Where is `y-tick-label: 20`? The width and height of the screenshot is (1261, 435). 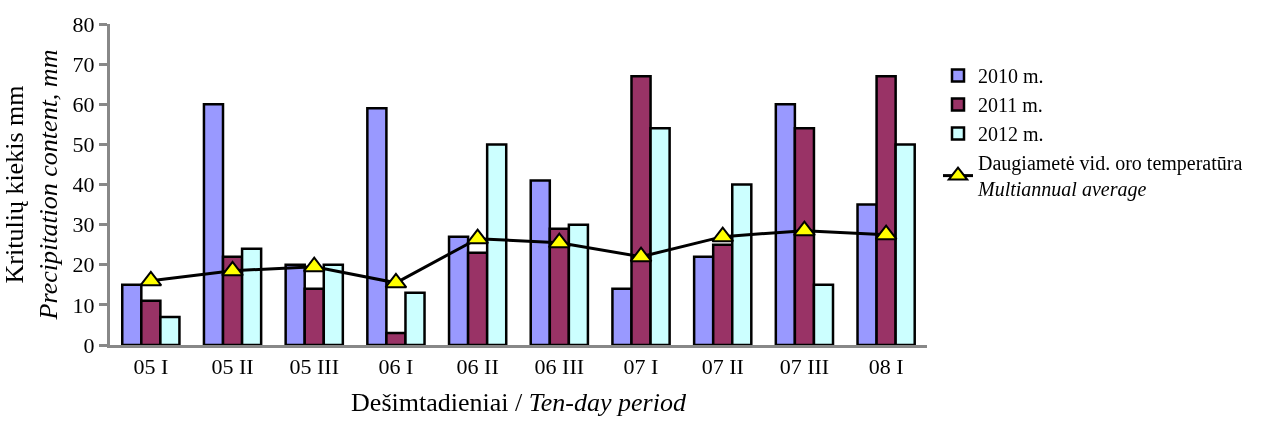
y-tick-label: 20 is located at coordinates (83, 265).